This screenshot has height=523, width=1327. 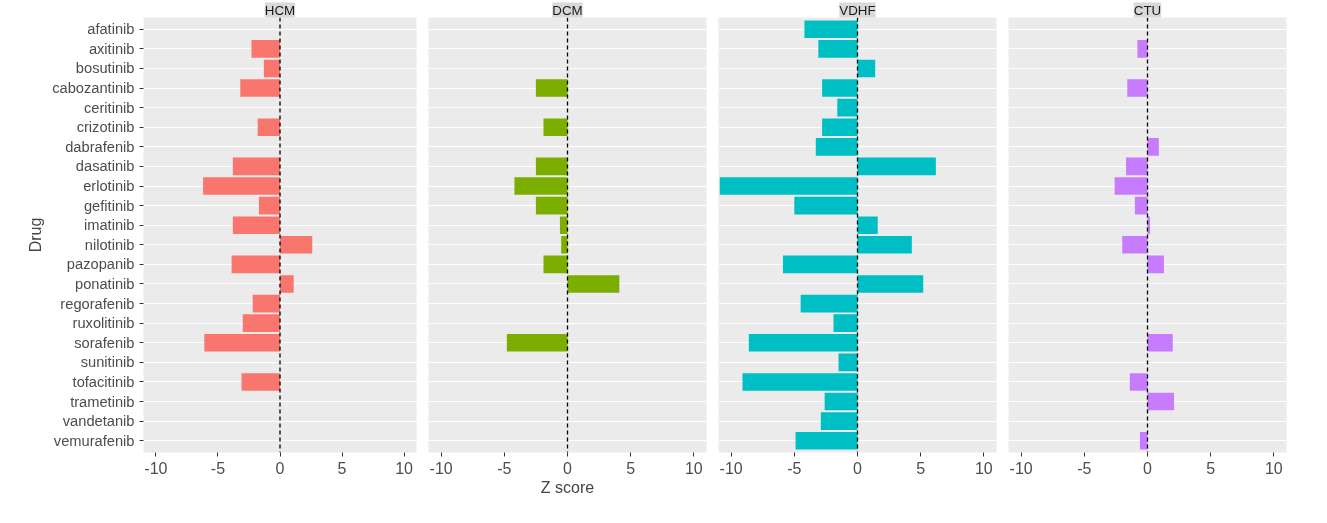 What do you see at coordinates (857, 10) in the screenshot?
I see `chart-title: VDHF` at bounding box center [857, 10].